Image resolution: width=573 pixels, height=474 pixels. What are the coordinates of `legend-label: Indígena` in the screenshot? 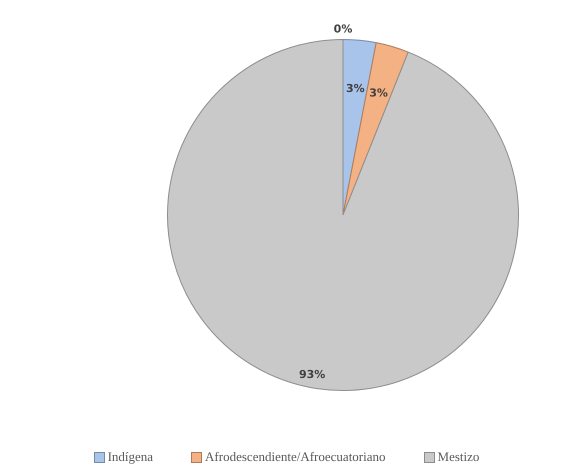 It's located at (130, 457).